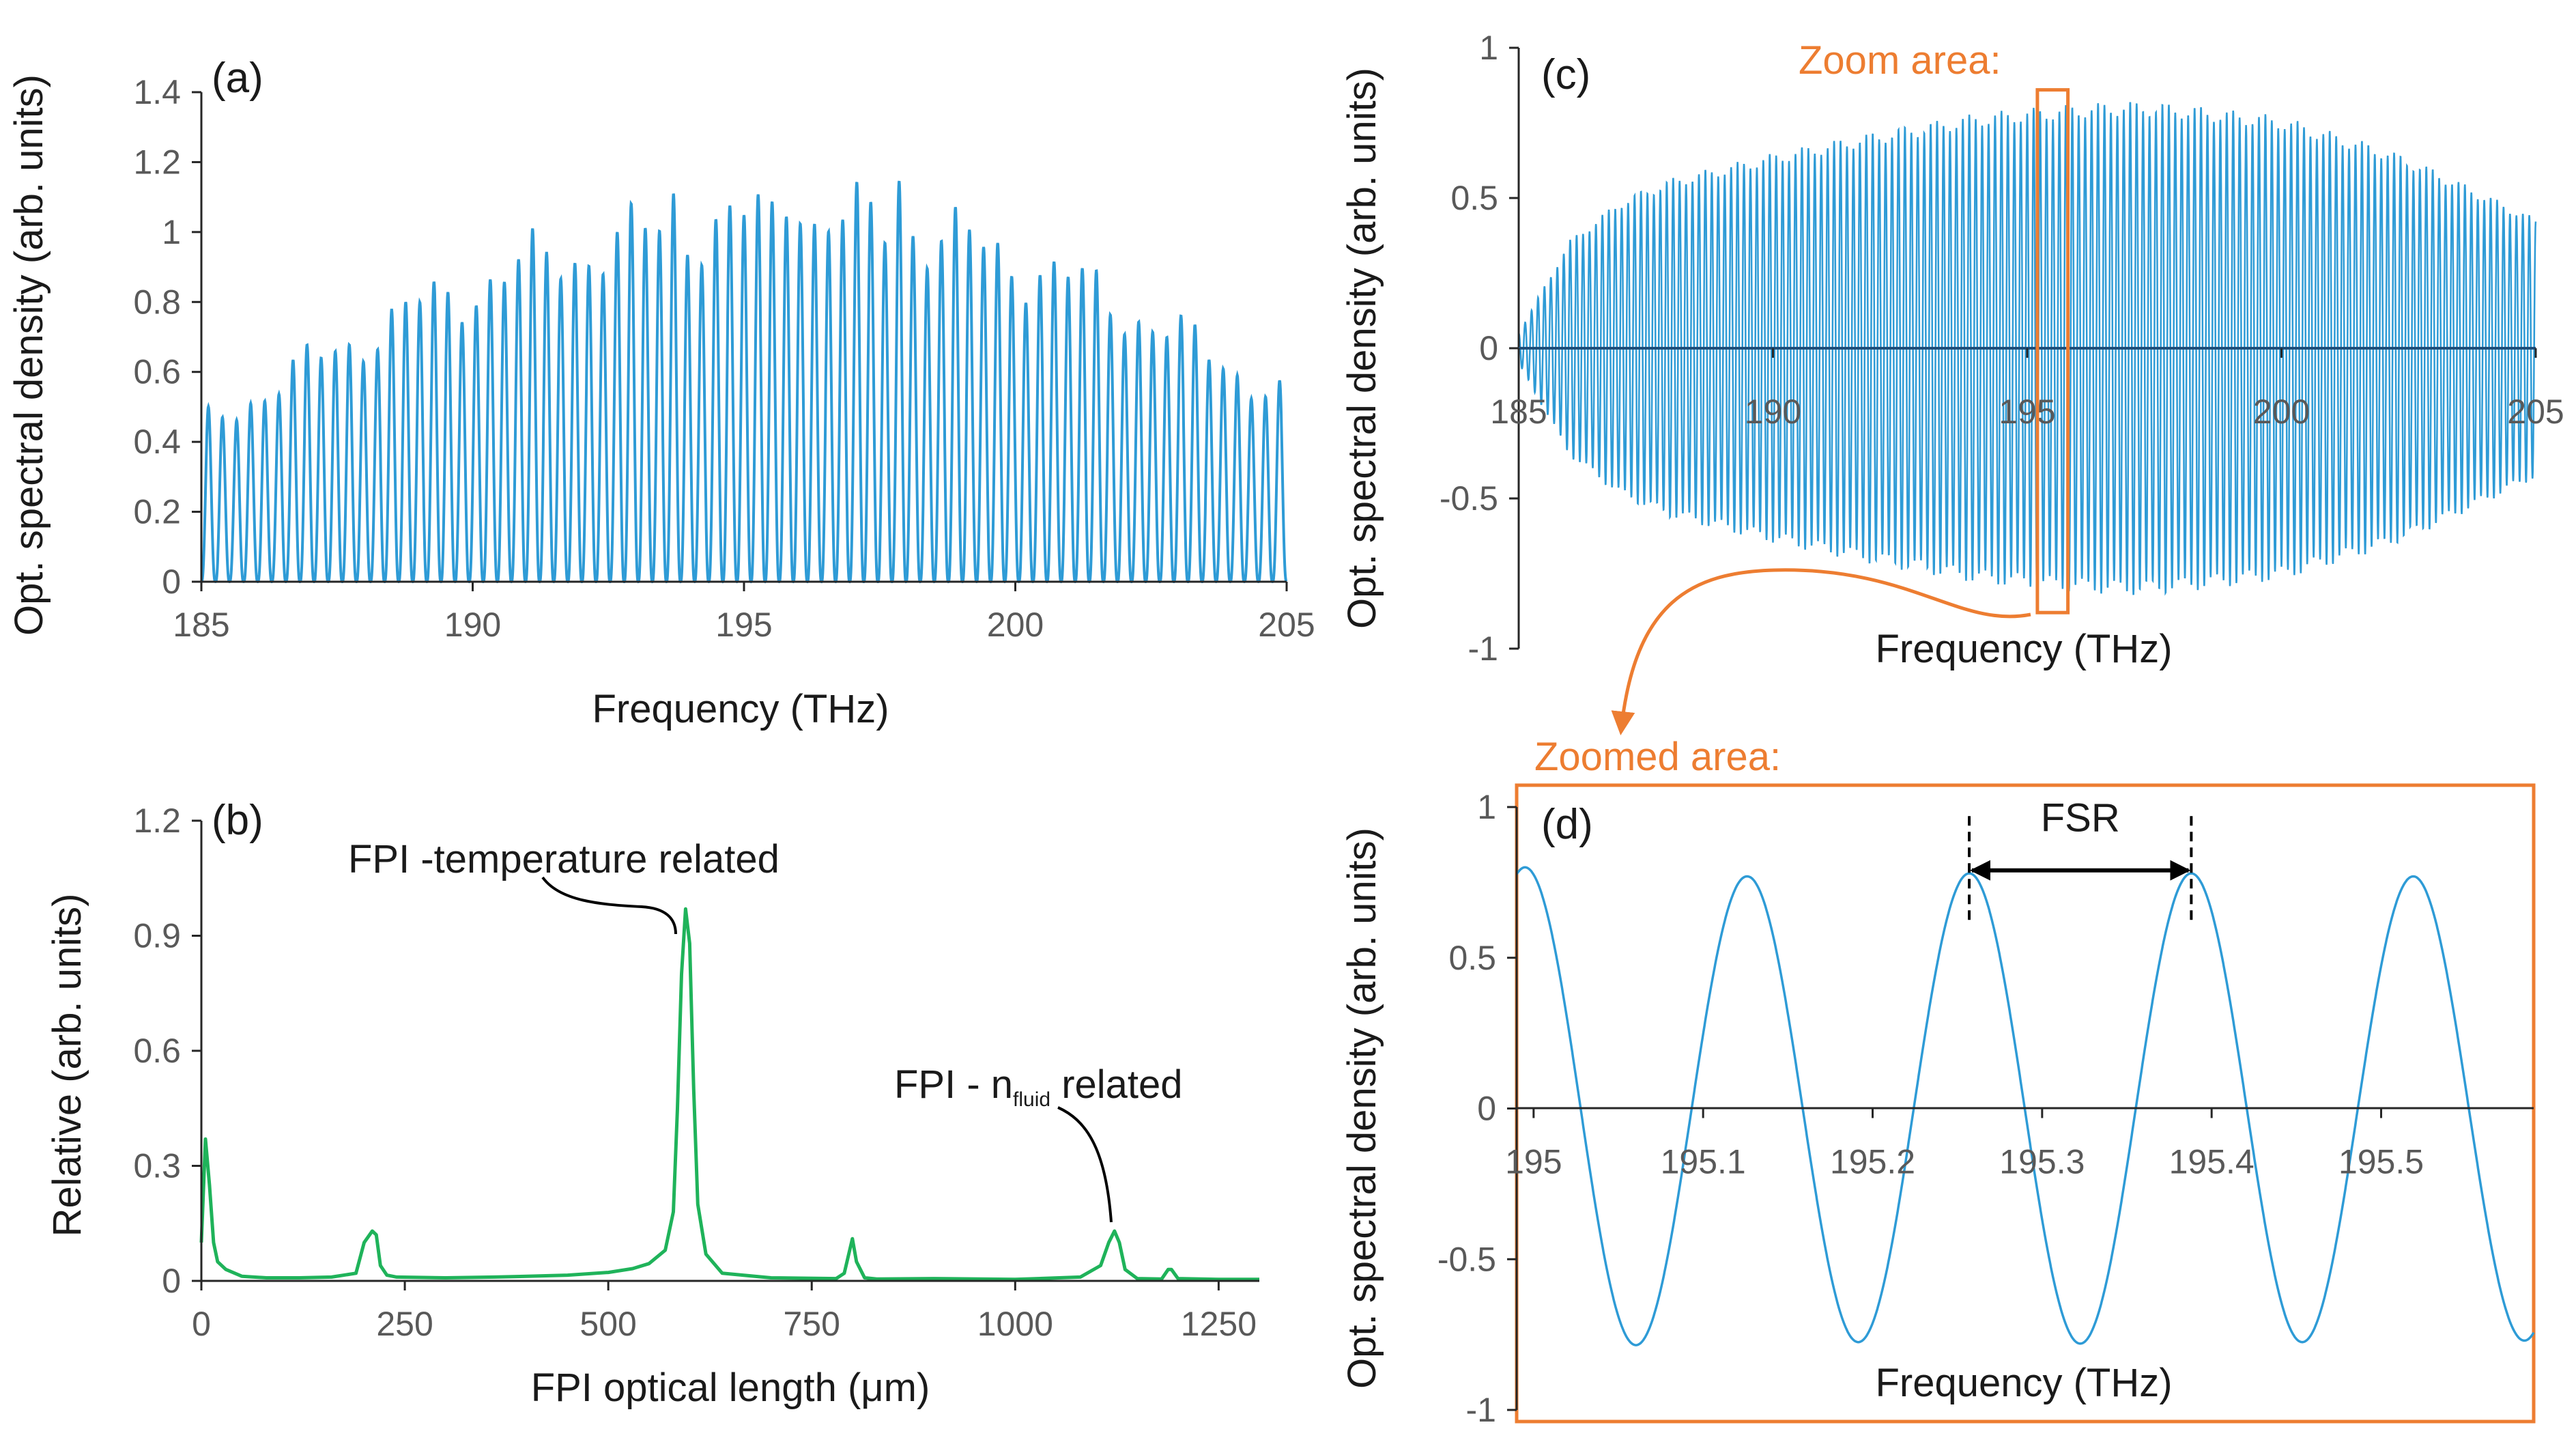  I want to click on panel-a-x-tick-label: 205, so click(1286, 625).